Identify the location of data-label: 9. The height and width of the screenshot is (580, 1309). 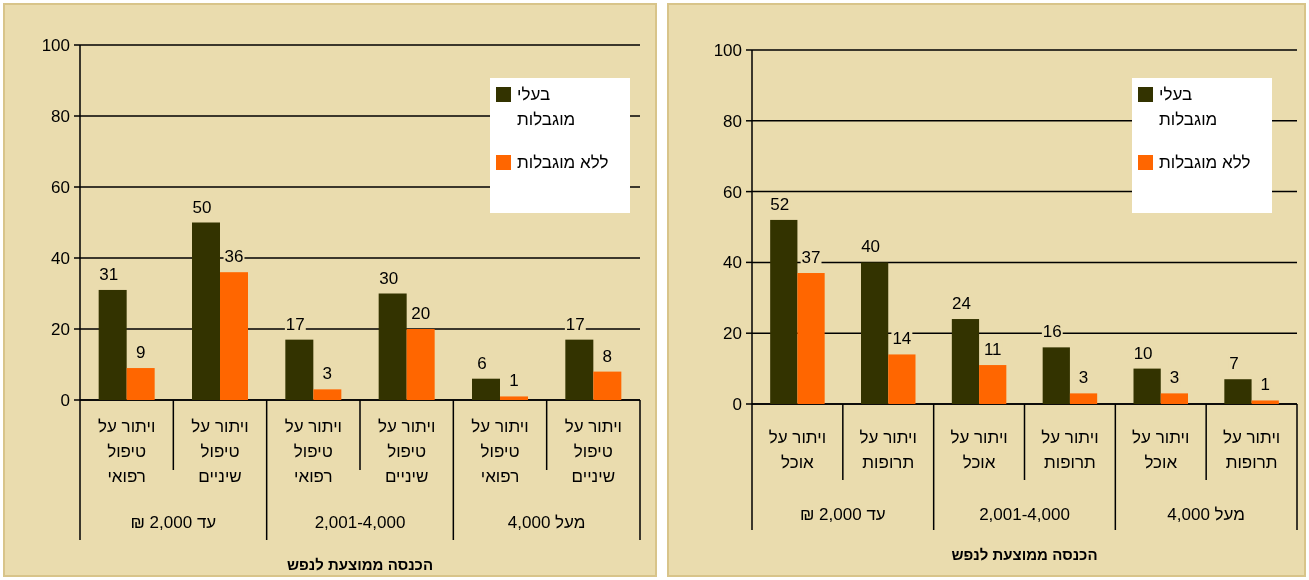
(140, 353).